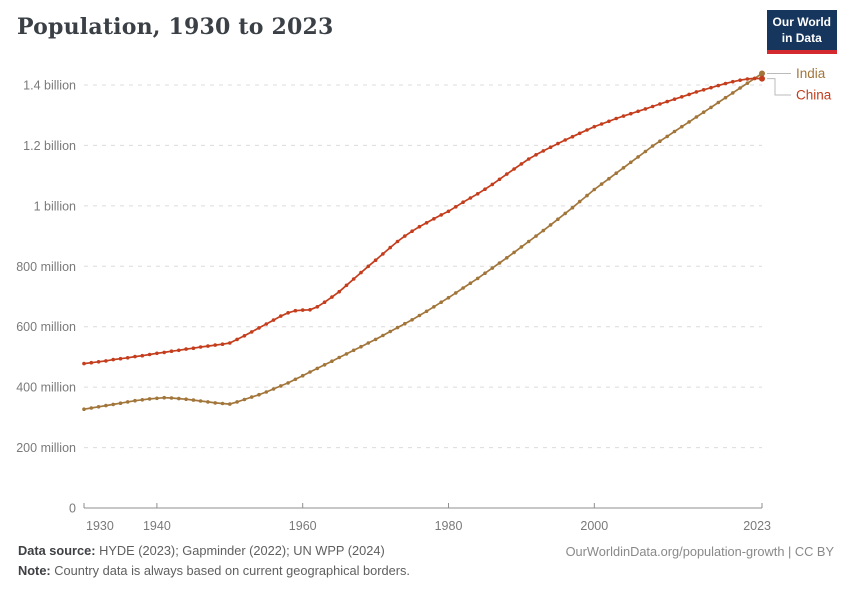 This screenshot has width=850, height=600. I want to click on end-point-india, so click(762, 73).